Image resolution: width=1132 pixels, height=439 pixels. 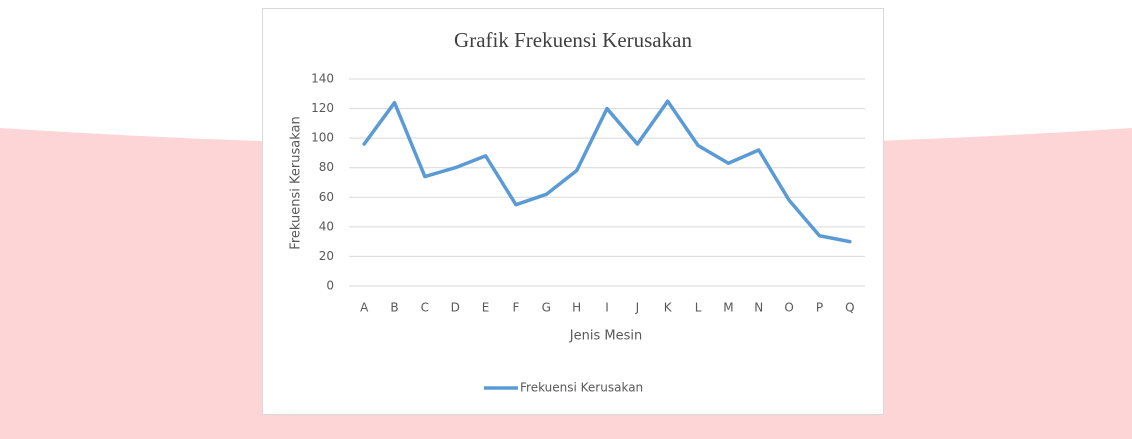 I want to click on y-tick-label: 20, so click(x=326, y=256).